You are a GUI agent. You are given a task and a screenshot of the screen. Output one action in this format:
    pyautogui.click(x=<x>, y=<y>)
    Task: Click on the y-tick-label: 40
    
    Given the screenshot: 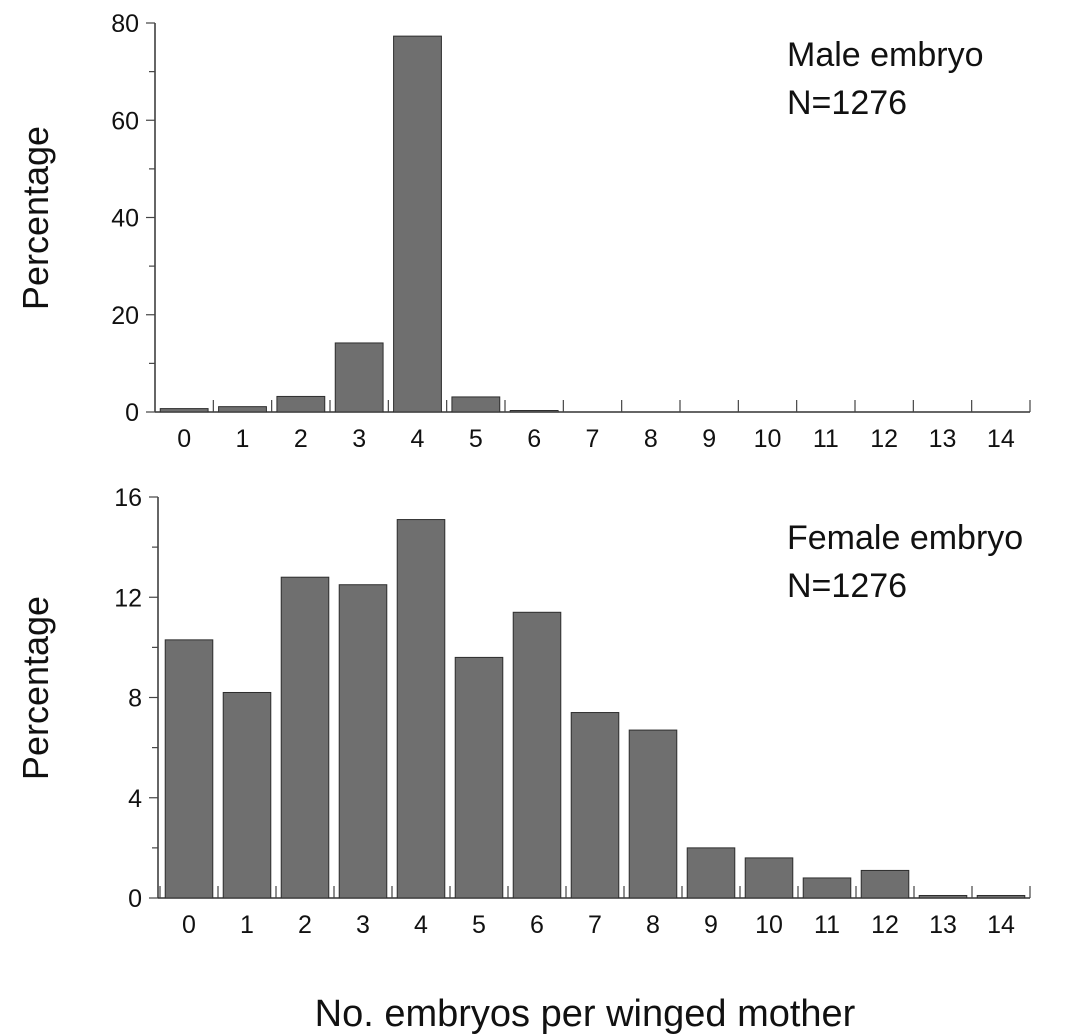 What is the action you would take?
    pyautogui.click(x=125, y=219)
    